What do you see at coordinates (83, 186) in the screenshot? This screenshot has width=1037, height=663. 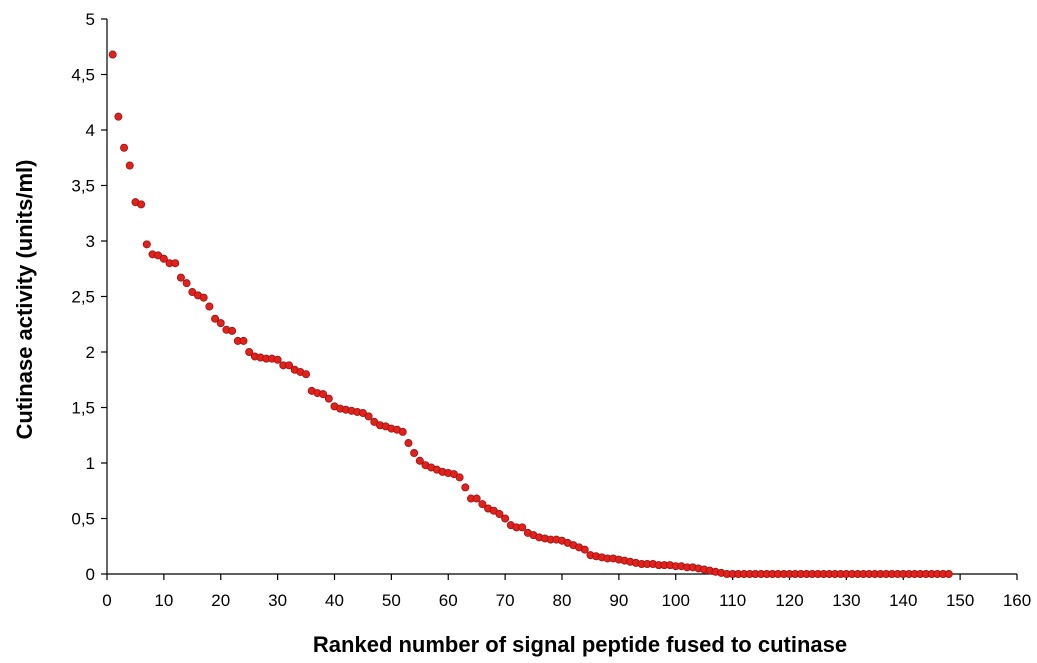 I see `y-tick-label: 3,5` at bounding box center [83, 186].